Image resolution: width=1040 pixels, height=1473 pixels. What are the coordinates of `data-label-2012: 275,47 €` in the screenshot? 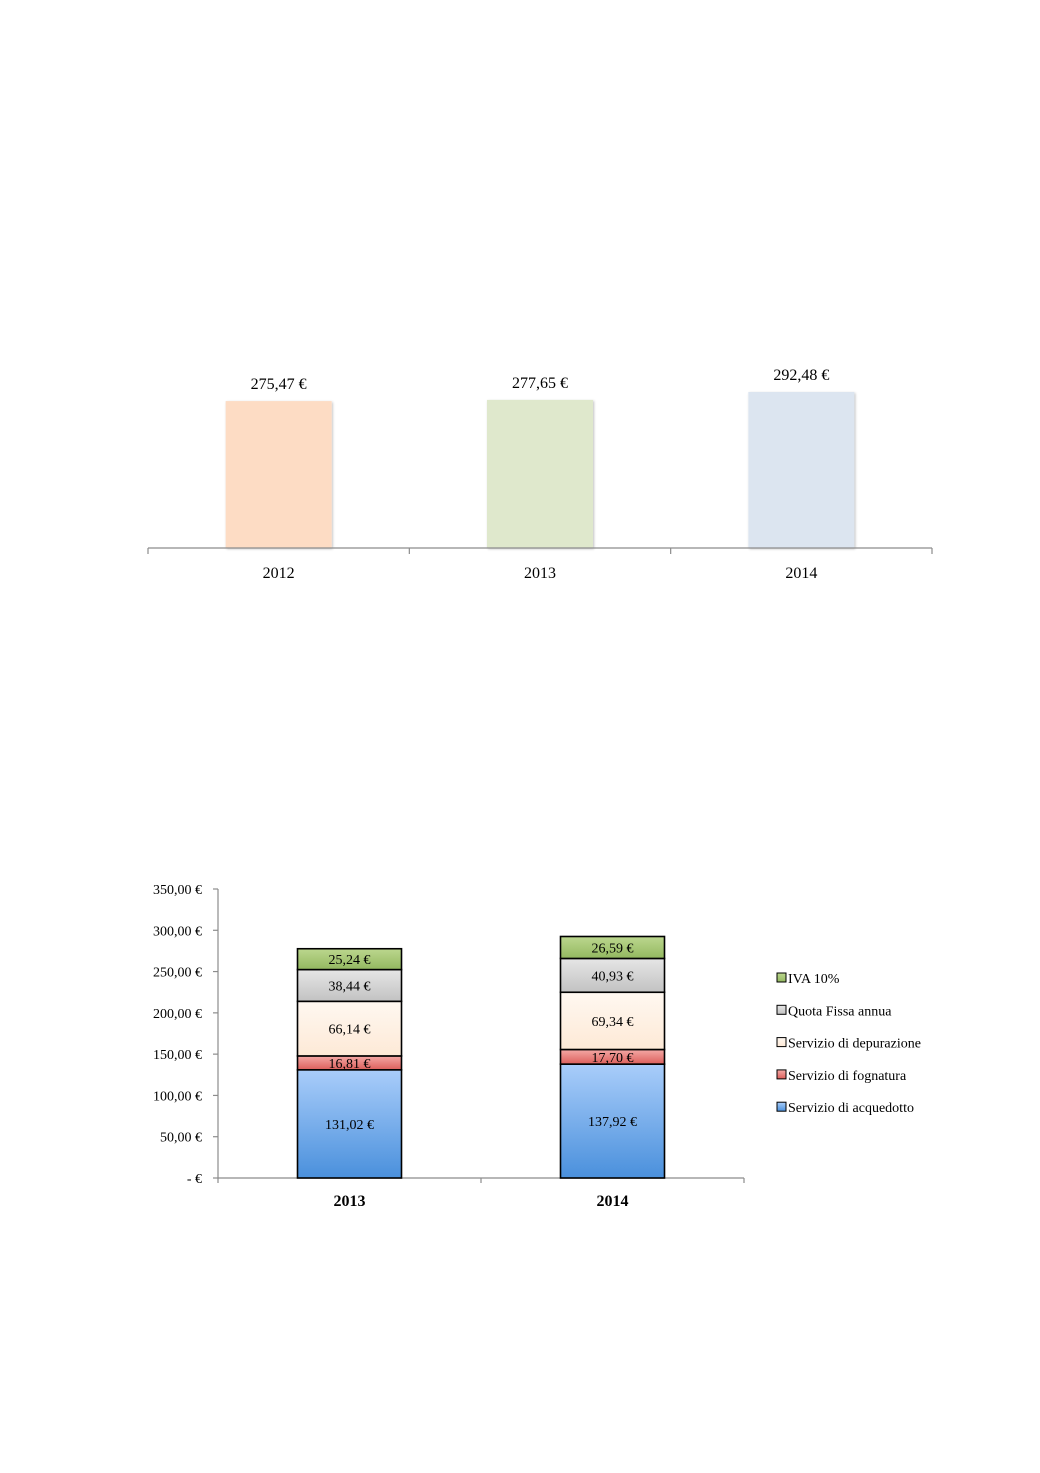 It's located at (279, 384).